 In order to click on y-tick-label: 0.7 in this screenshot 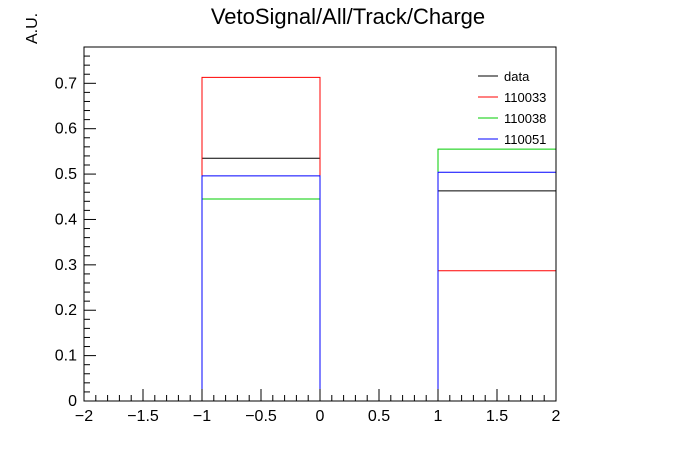, I will do `click(66, 83)`.